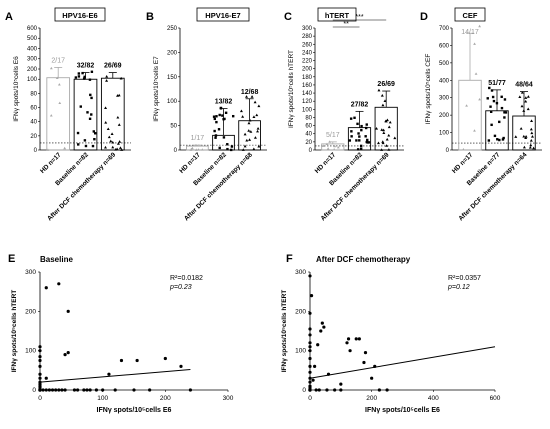  Describe the element at coordinates (307, 62) in the screenshot. I see `y-tick-label: 220` at that location.